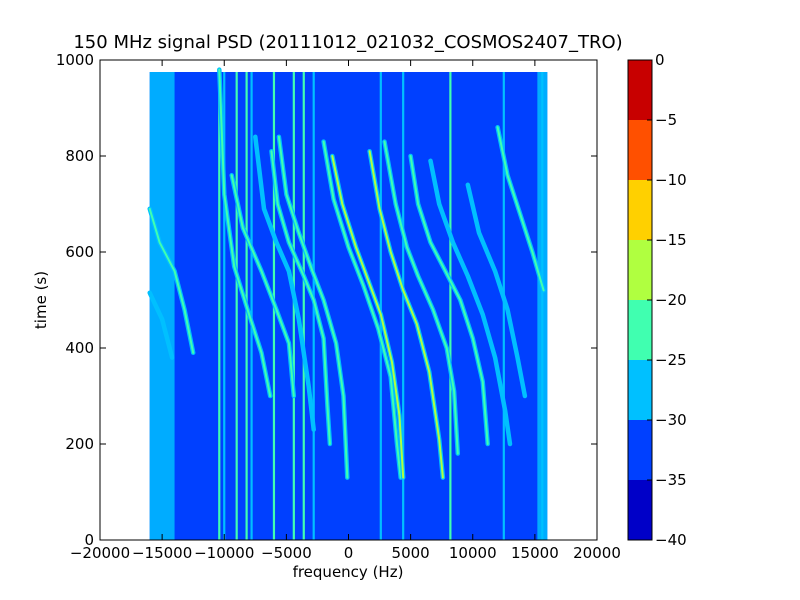 The height and width of the screenshot is (600, 800). Describe the element at coordinates (597, 553) in the screenshot. I see `x-tick-label: 20000` at that location.